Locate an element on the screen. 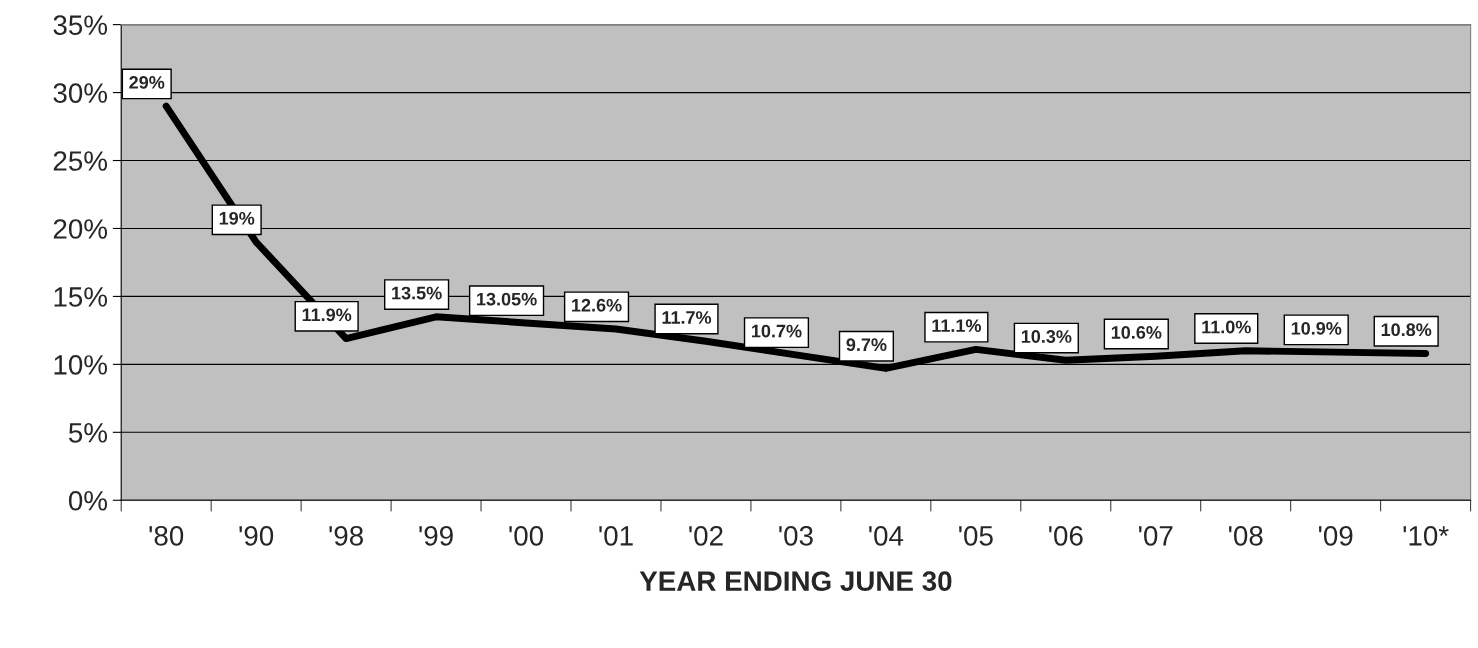  x-tick-label: '98 is located at coordinates (346, 535).